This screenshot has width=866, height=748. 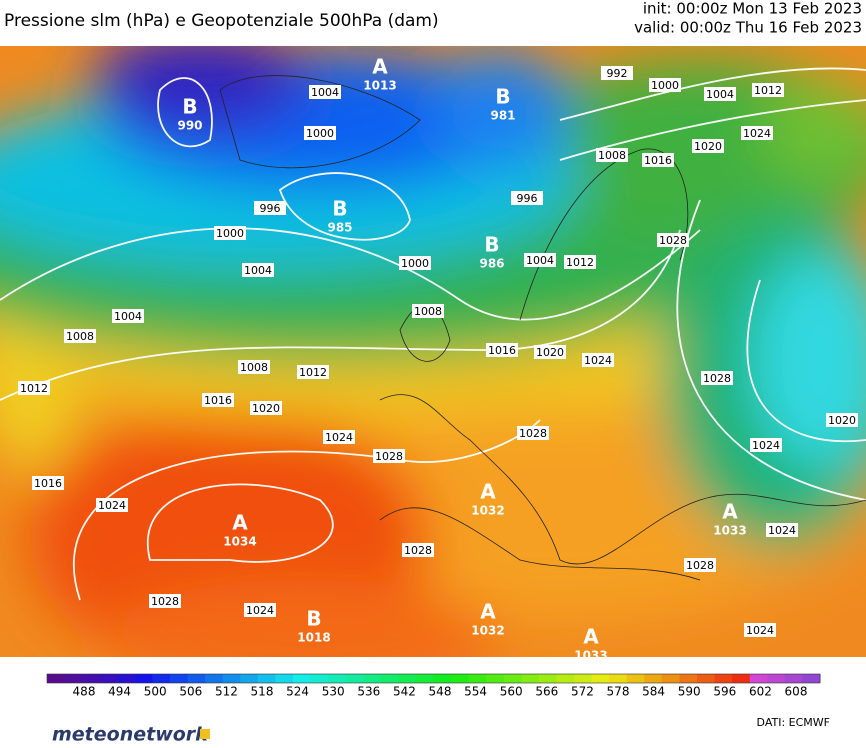 I want to click on isobar-label-text: 1028, so click(x=673, y=240).